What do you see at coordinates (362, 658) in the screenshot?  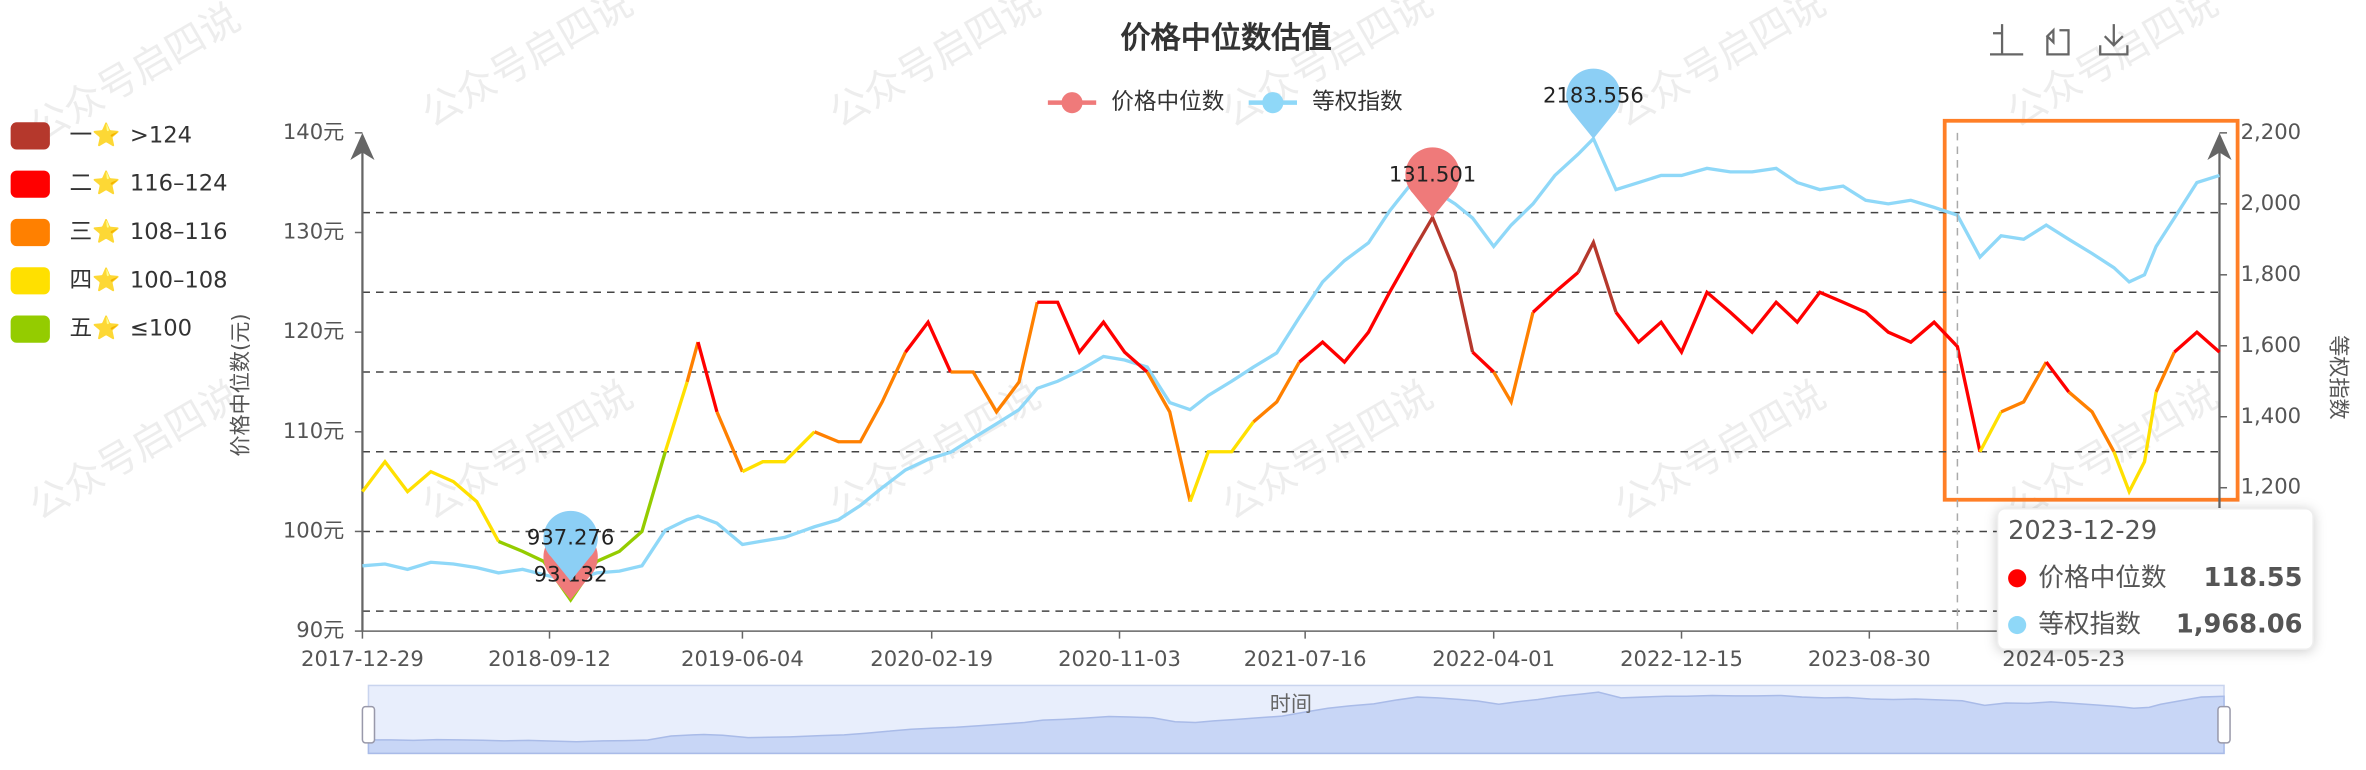 I see `x-tick-label: 2017-12-29` at bounding box center [362, 658].